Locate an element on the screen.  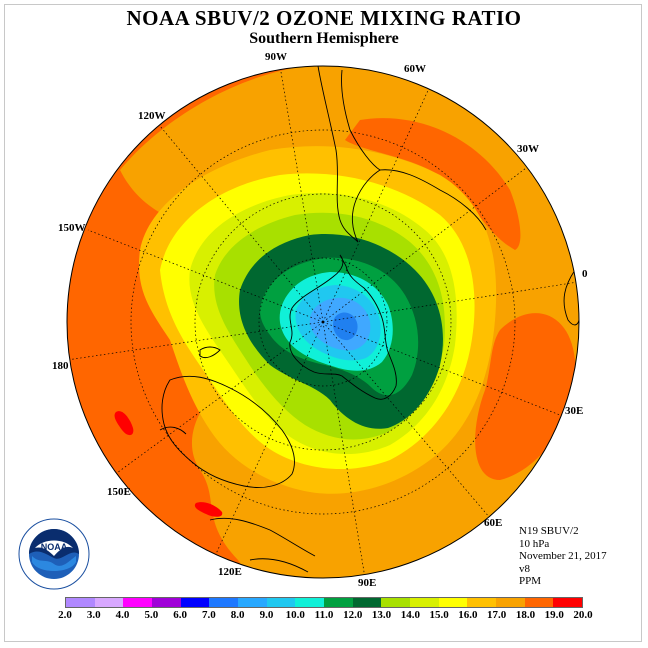
colorbar-tick-label: 15.0 is located at coordinates (439, 615).